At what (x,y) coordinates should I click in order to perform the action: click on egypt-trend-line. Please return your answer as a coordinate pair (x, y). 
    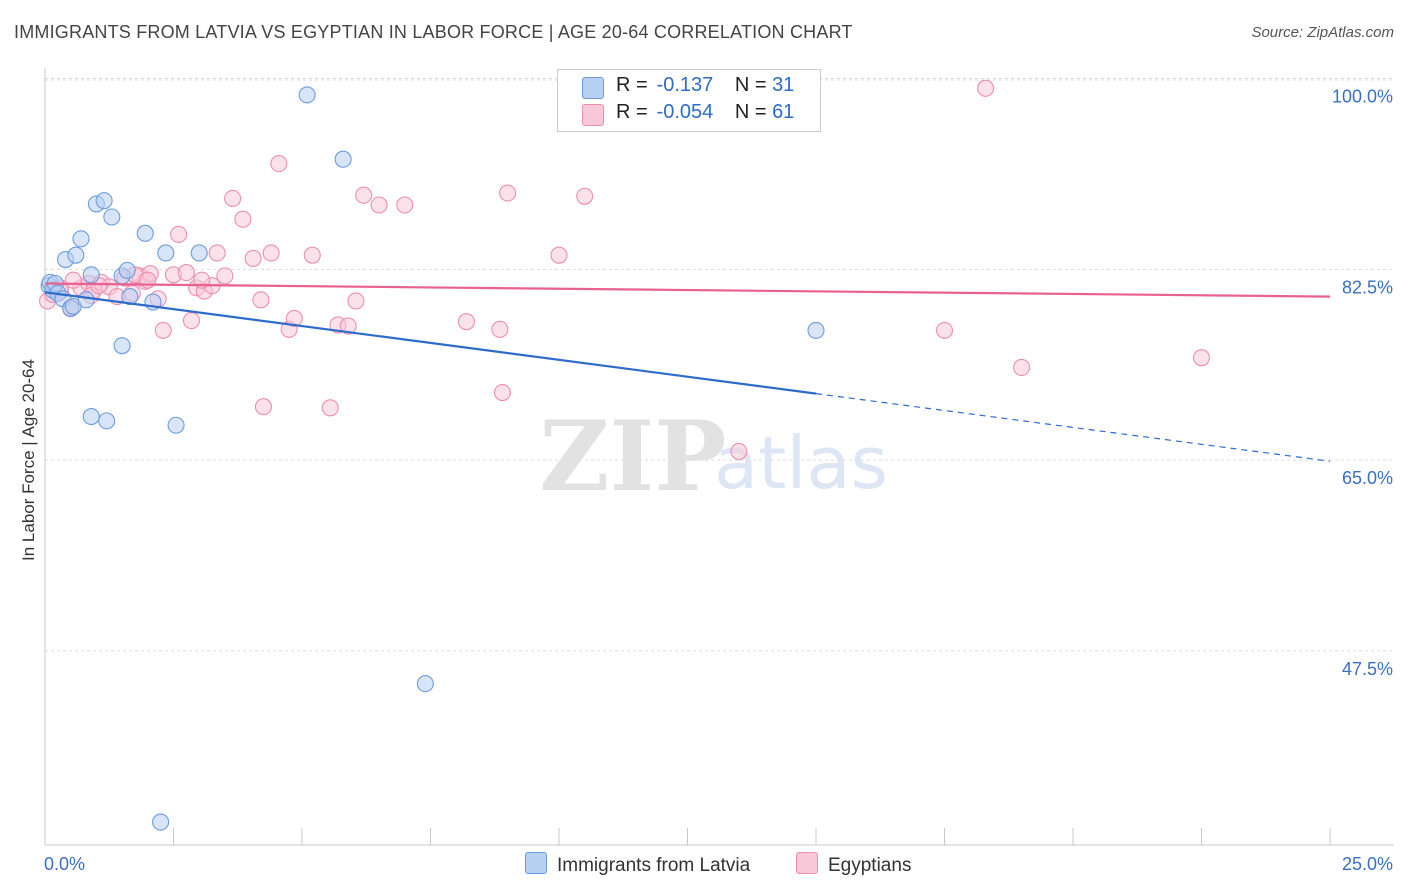
    Looking at the image, I should click on (687, 290).